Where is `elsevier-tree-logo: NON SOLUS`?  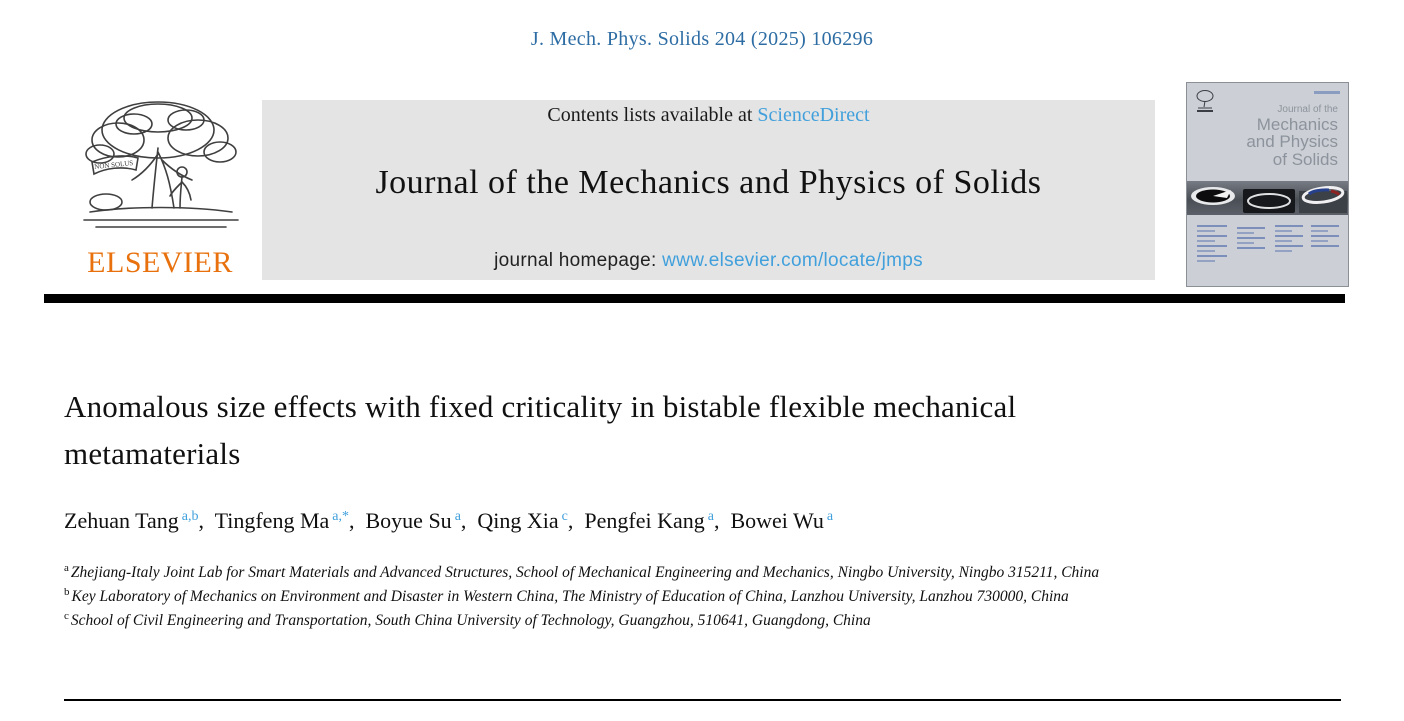
elsevier-tree-logo: NON SOLUS is located at coordinates (161, 164).